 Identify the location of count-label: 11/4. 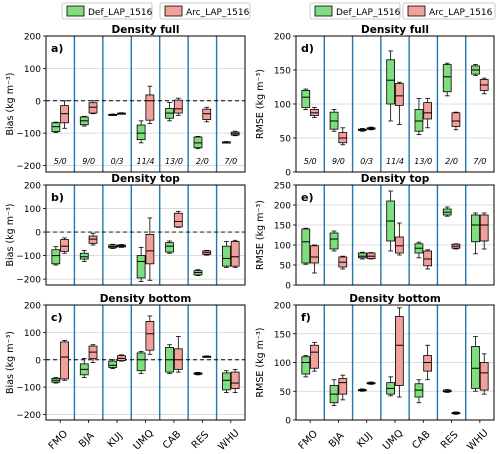
(146, 161).